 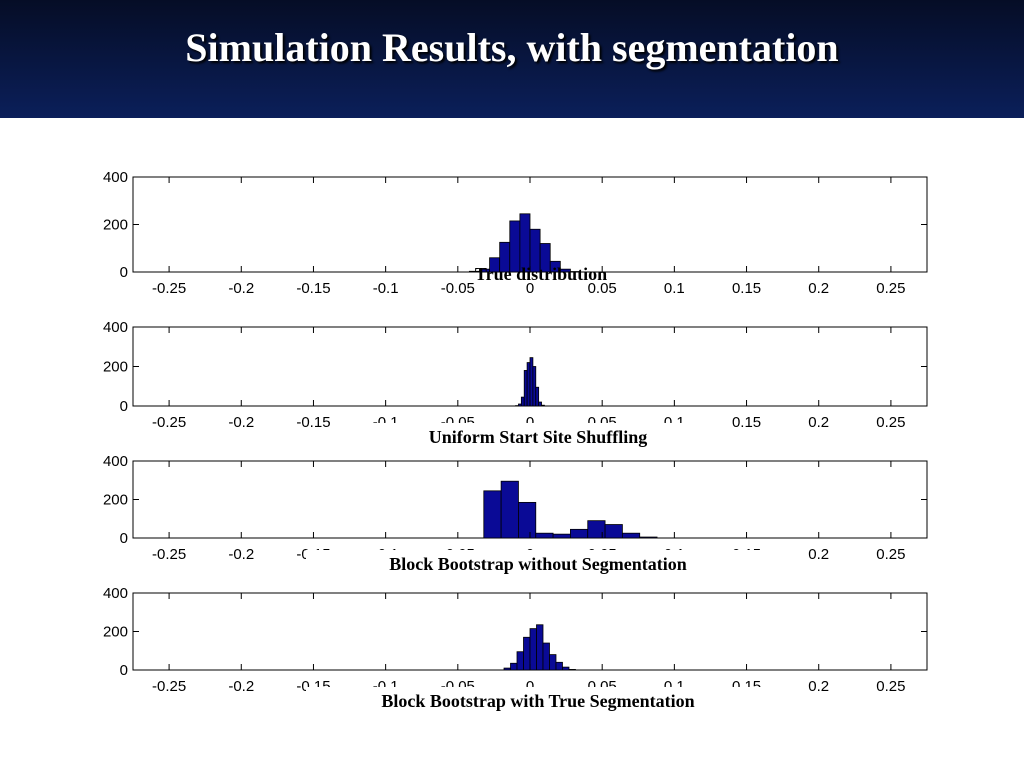 What do you see at coordinates (458, 288) in the screenshot?
I see `x-tick-label: -0.05` at bounding box center [458, 288].